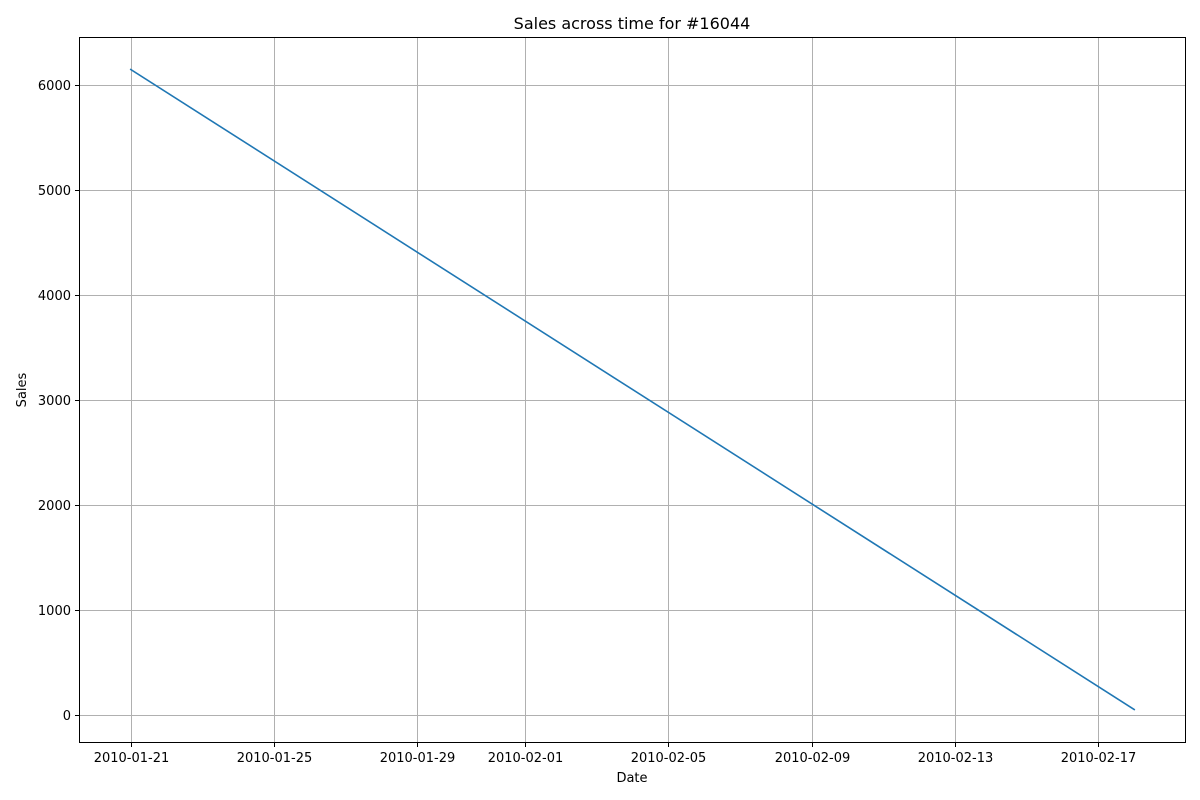  I want to click on y-axis: 0 1000 2000 3000 4000 5000 6000, so click(59, 401).